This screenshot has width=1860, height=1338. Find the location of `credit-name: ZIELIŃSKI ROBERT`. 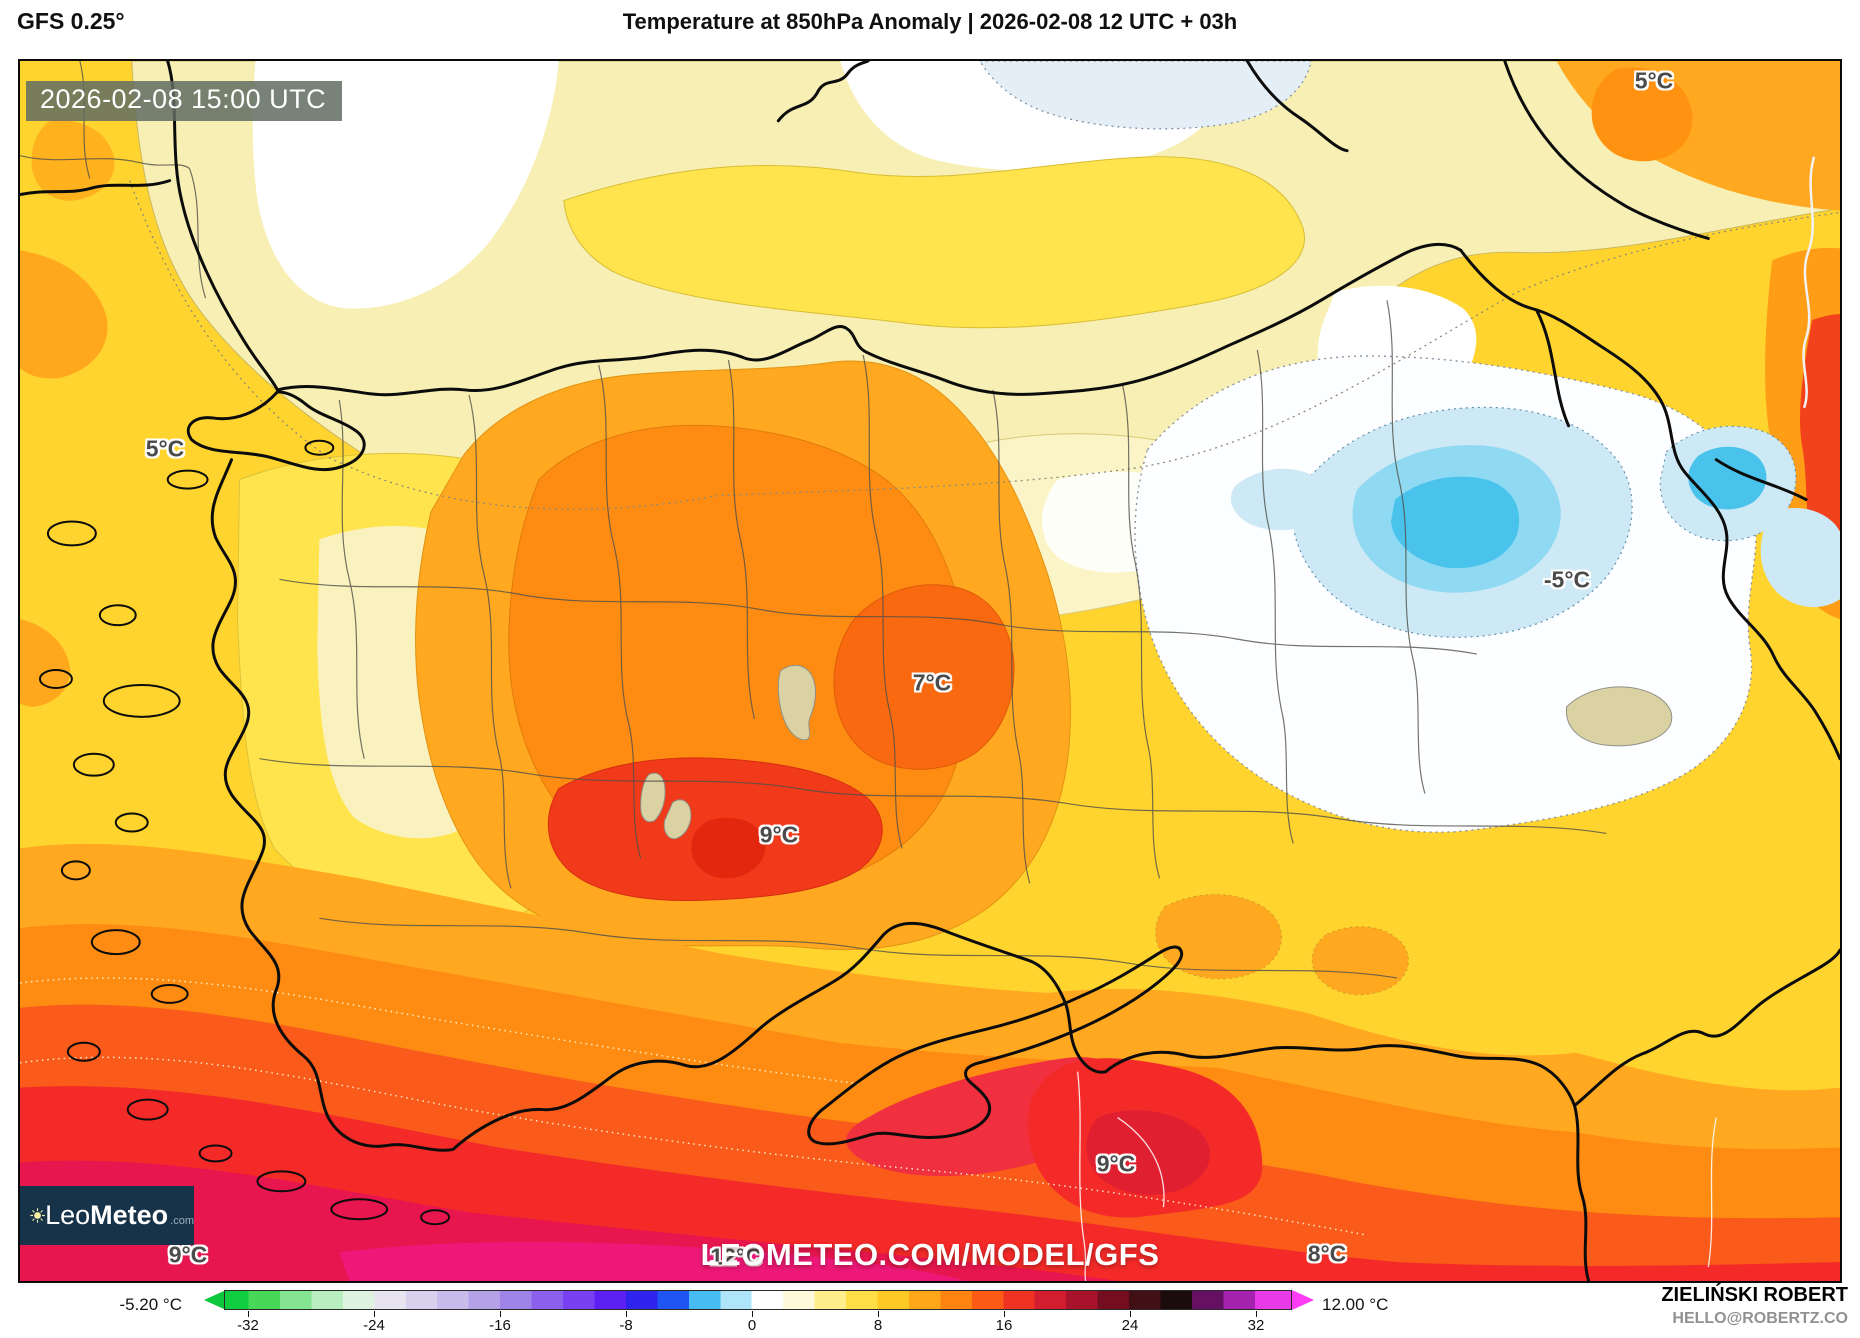

credit-name: ZIELIŃSKI ROBERT is located at coordinates (1754, 1295).